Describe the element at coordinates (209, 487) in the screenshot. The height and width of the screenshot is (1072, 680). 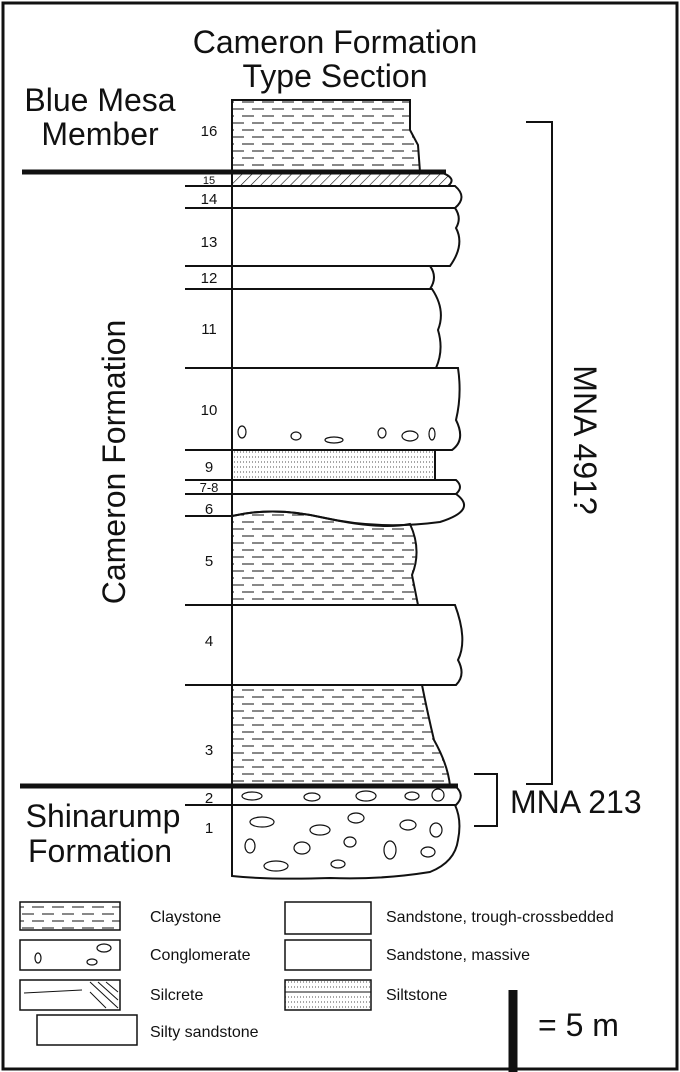
I see `unit-7-8: 7-8` at that location.